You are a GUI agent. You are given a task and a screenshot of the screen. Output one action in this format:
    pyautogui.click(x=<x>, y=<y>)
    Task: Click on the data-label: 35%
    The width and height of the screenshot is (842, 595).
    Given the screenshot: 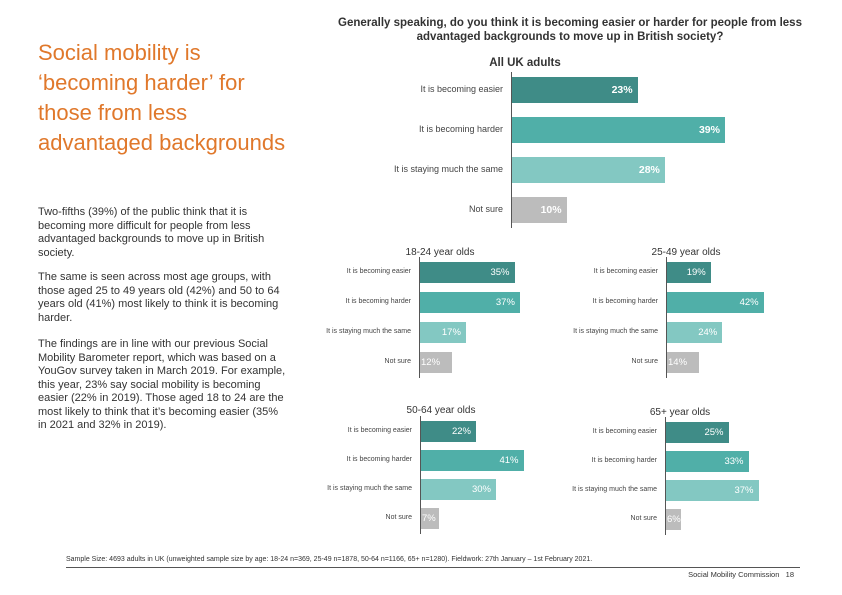 What is the action you would take?
    pyautogui.click(x=500, y=272)
    